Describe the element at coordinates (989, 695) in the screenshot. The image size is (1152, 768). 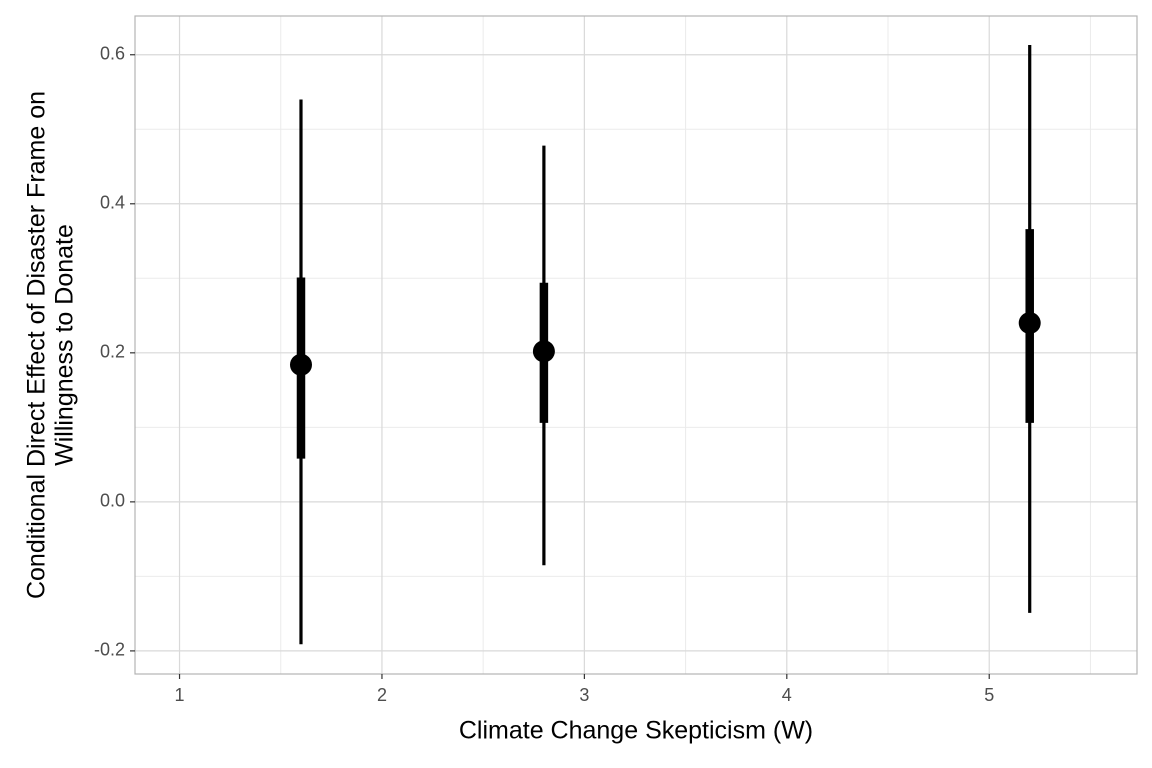
I see `x-tick-label: 5` at that location.